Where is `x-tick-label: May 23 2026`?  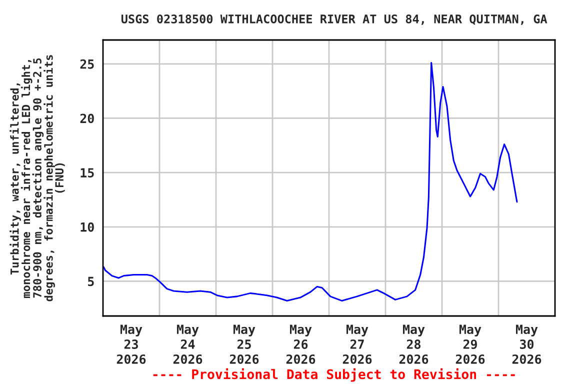
x-tick-label: May 23 2026 is located at coordinates (131, 344).